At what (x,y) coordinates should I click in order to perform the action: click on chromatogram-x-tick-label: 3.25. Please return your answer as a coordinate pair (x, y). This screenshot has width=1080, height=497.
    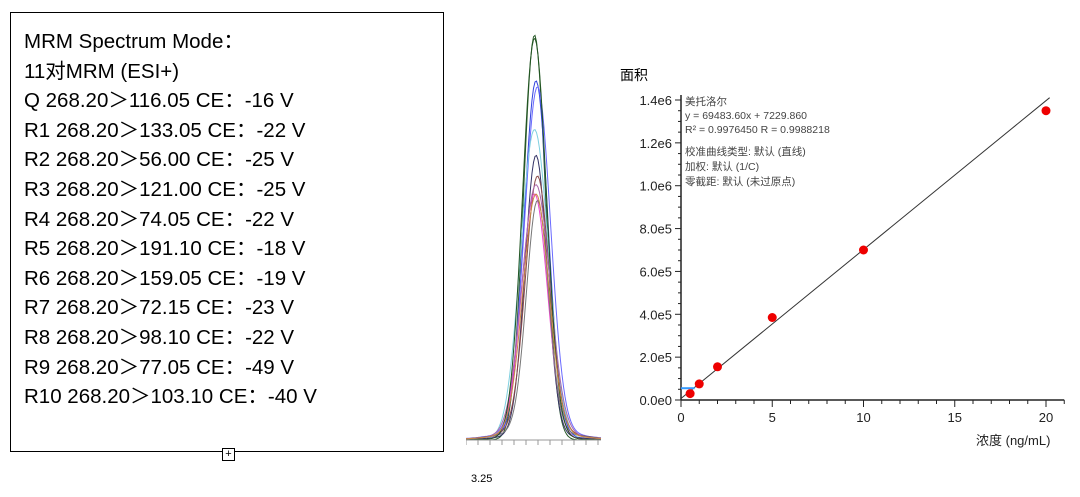
    Looking at the image, I should click on (481, 479).